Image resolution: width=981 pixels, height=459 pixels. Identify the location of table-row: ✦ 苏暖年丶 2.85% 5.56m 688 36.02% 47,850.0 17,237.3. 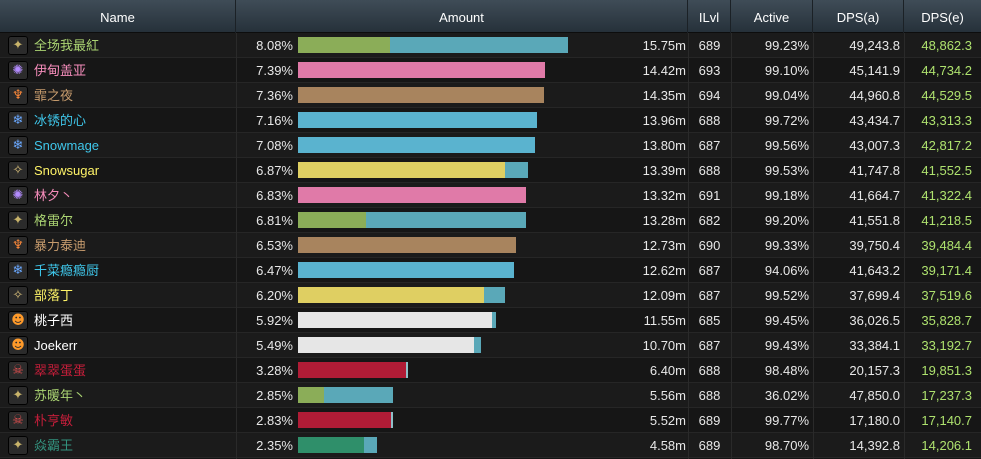
(490, 395).